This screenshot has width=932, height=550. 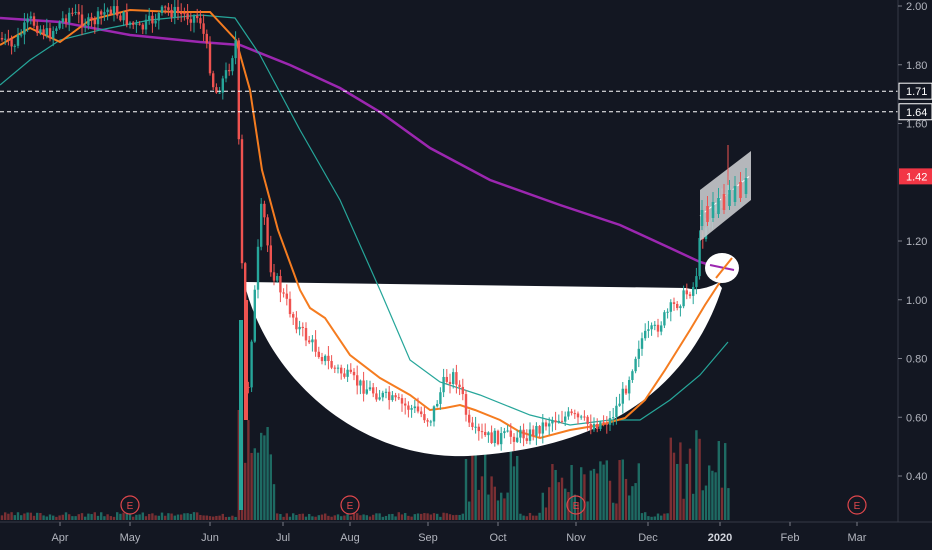 I want to click on handle-candle-body, so click(x=724, y=202).